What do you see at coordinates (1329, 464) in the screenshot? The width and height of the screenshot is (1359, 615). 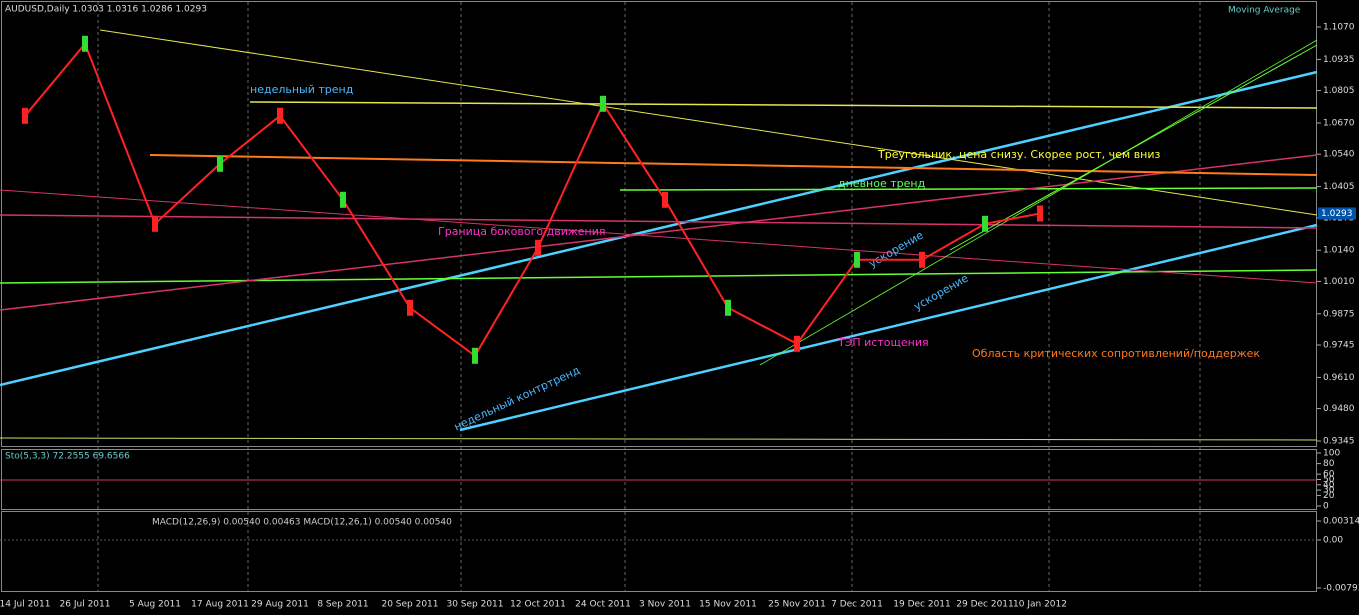 I see `y-tick-label: 80` at bounding box center [1329, 464].